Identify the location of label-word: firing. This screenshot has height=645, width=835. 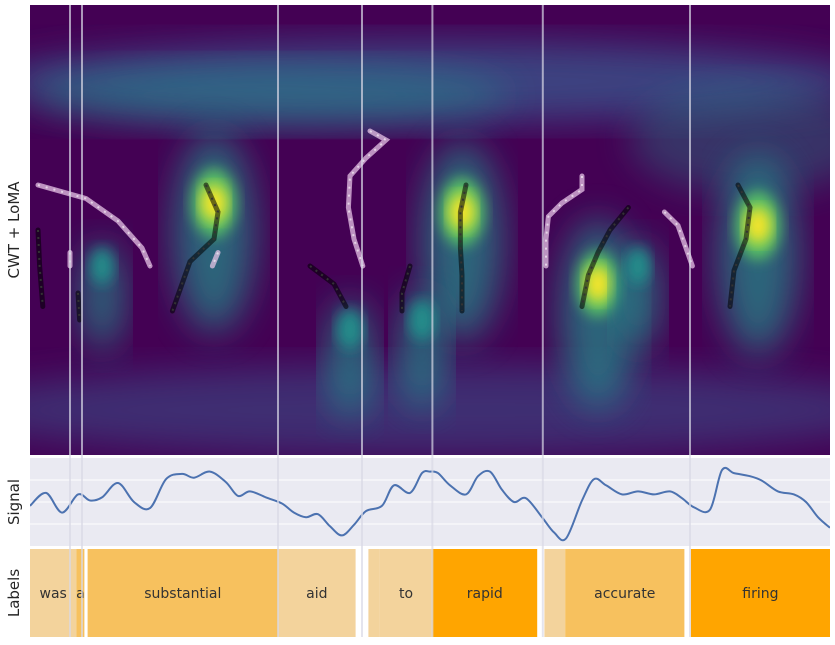
(760, 594).